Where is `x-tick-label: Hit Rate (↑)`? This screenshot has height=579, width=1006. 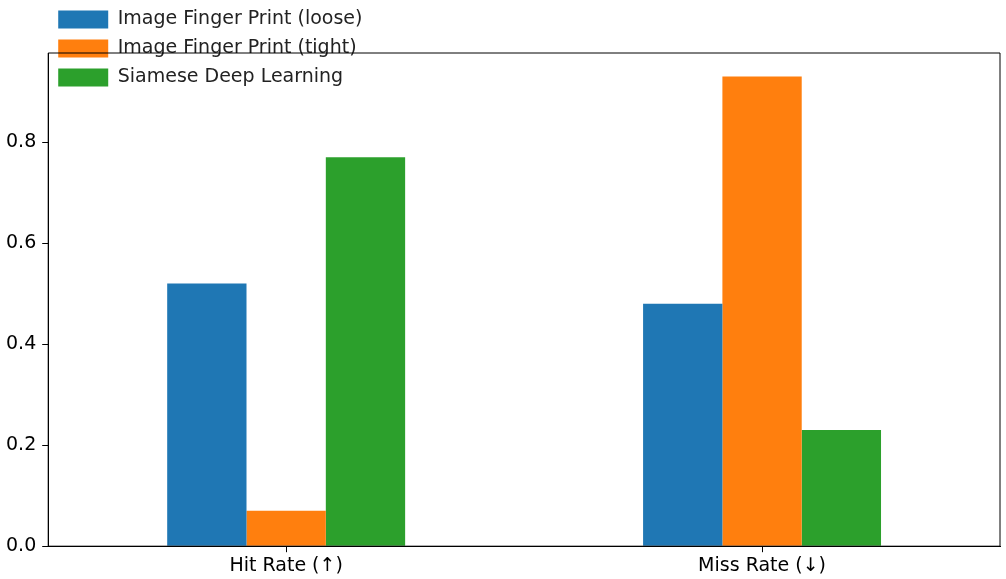 x-tick-label: Hit Rate (↑) is located at coordinates (286, 563).